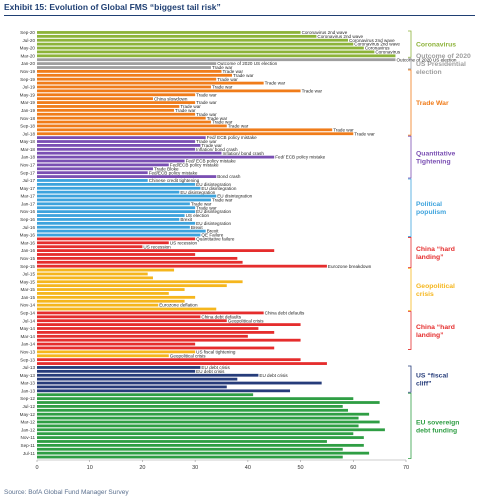  Describe the element at coordinates (27, 102) in the screenshot. I see `month-label: Mar-19` at that location.